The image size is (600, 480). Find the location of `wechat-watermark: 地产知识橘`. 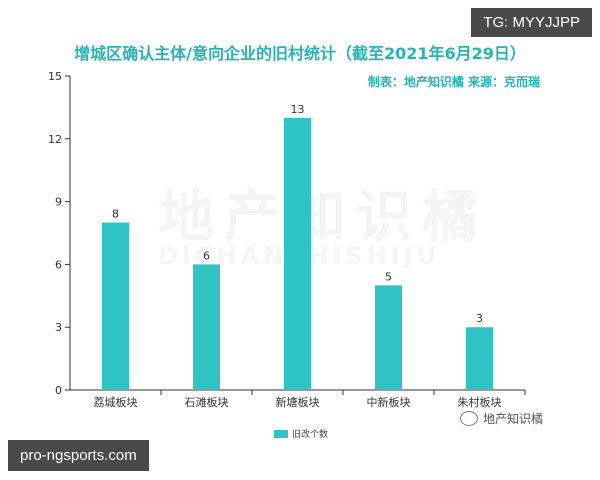

wechat-watermark: 地产知识橘 is located at coordinates (501, 418).